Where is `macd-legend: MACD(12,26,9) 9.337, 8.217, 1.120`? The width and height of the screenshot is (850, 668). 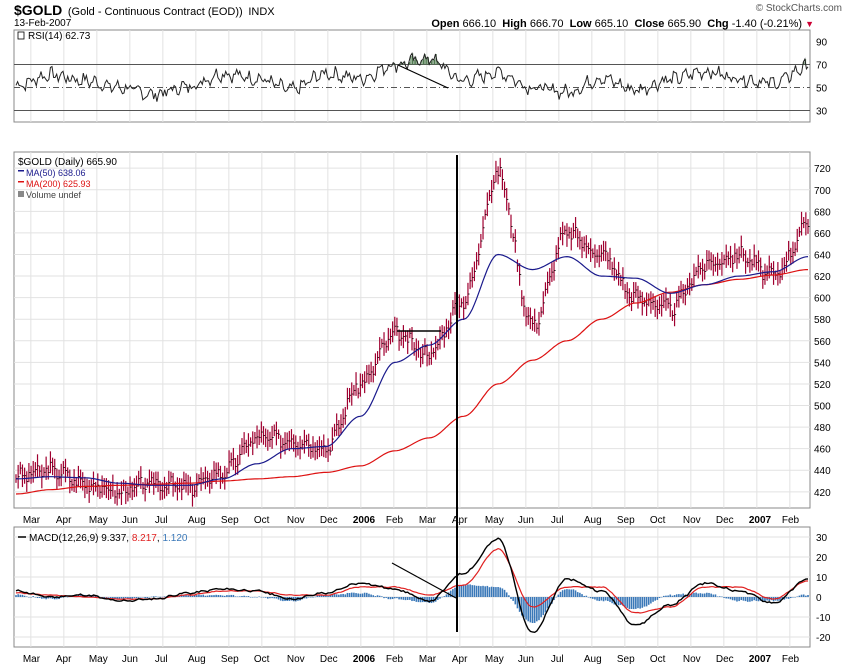 macd-legend: MACD(12,26,9) 9.337, 8.217, 1.120 is located at coordinates (108, 538).